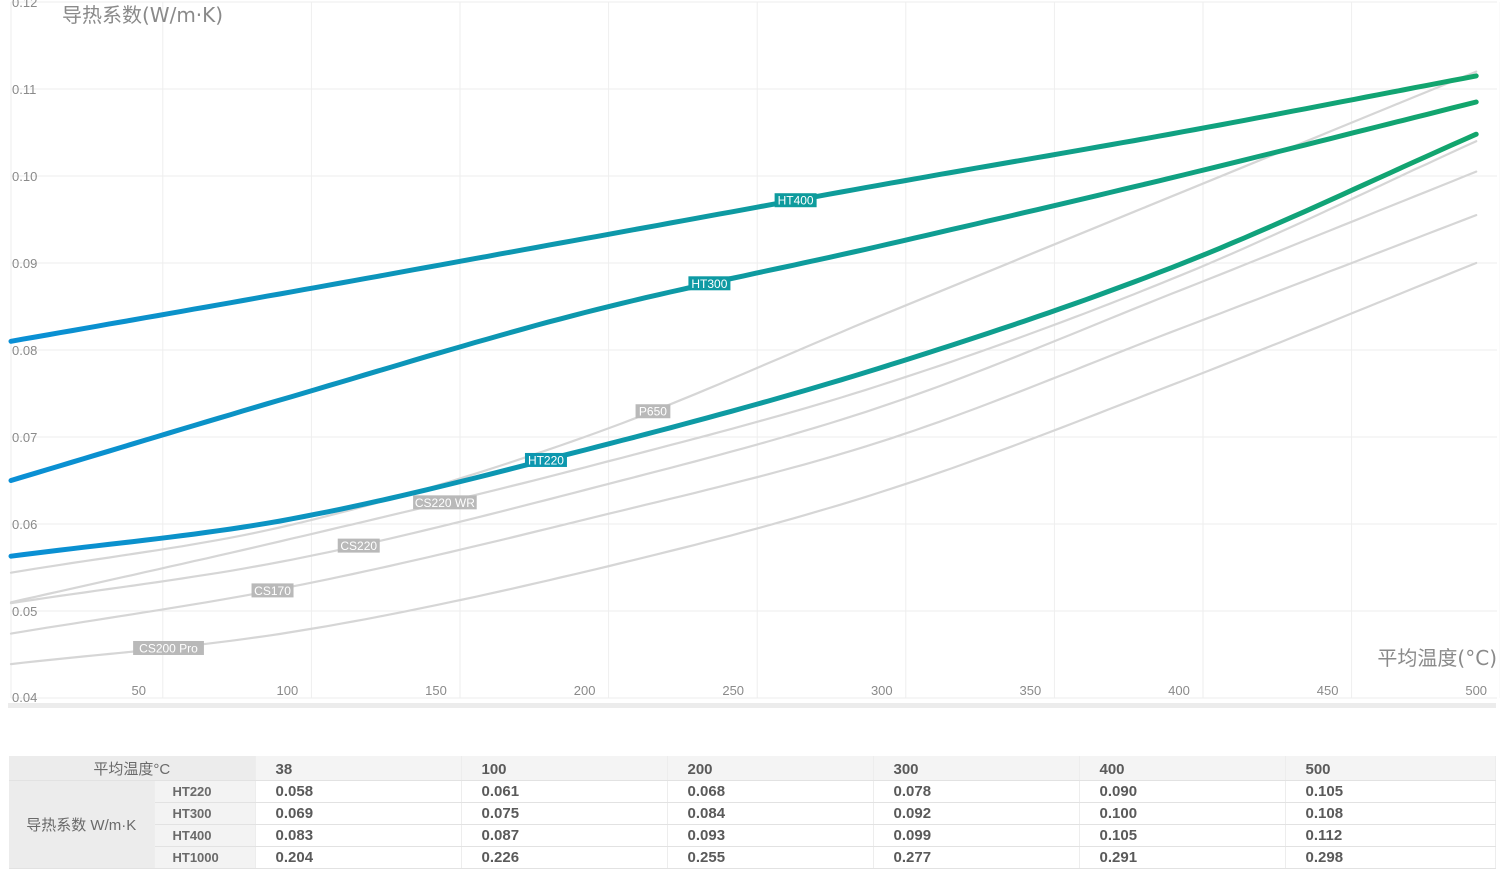 Image resolution: width=1500 pixels, height=877 pixels. Describe the element at coordinates (24, 437) in the screenshot. I see `y-tick-label: 0.07` at that location.